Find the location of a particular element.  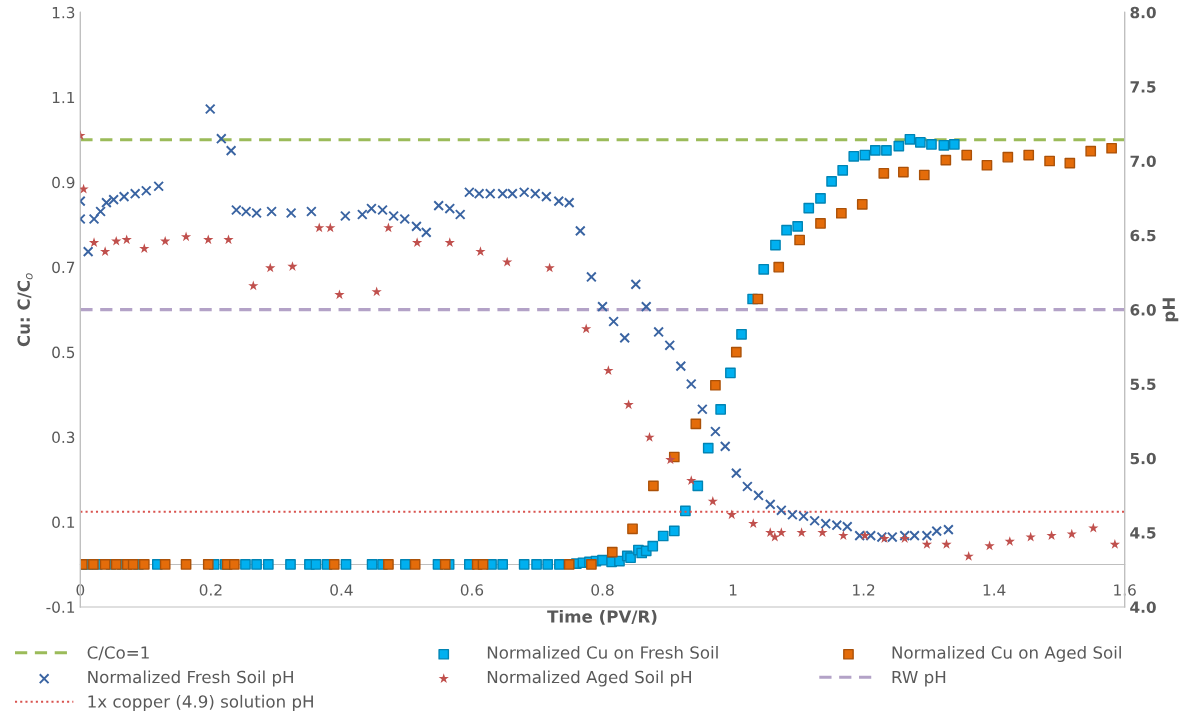

y-tick-label: -0.1 is located at coordinates (60, 607).